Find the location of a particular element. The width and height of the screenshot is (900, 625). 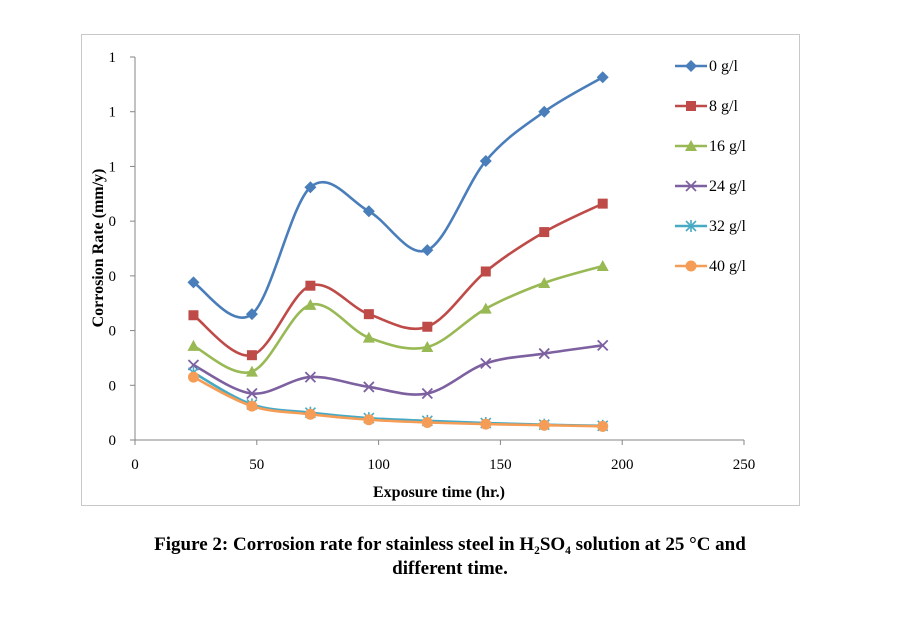

series-24-g-l is located at coordinates (398, 369).